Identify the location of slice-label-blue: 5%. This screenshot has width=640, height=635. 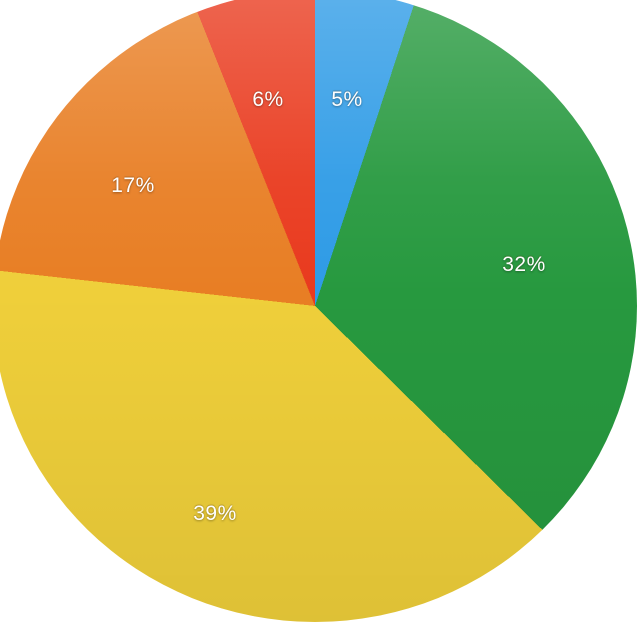
(347, 99).